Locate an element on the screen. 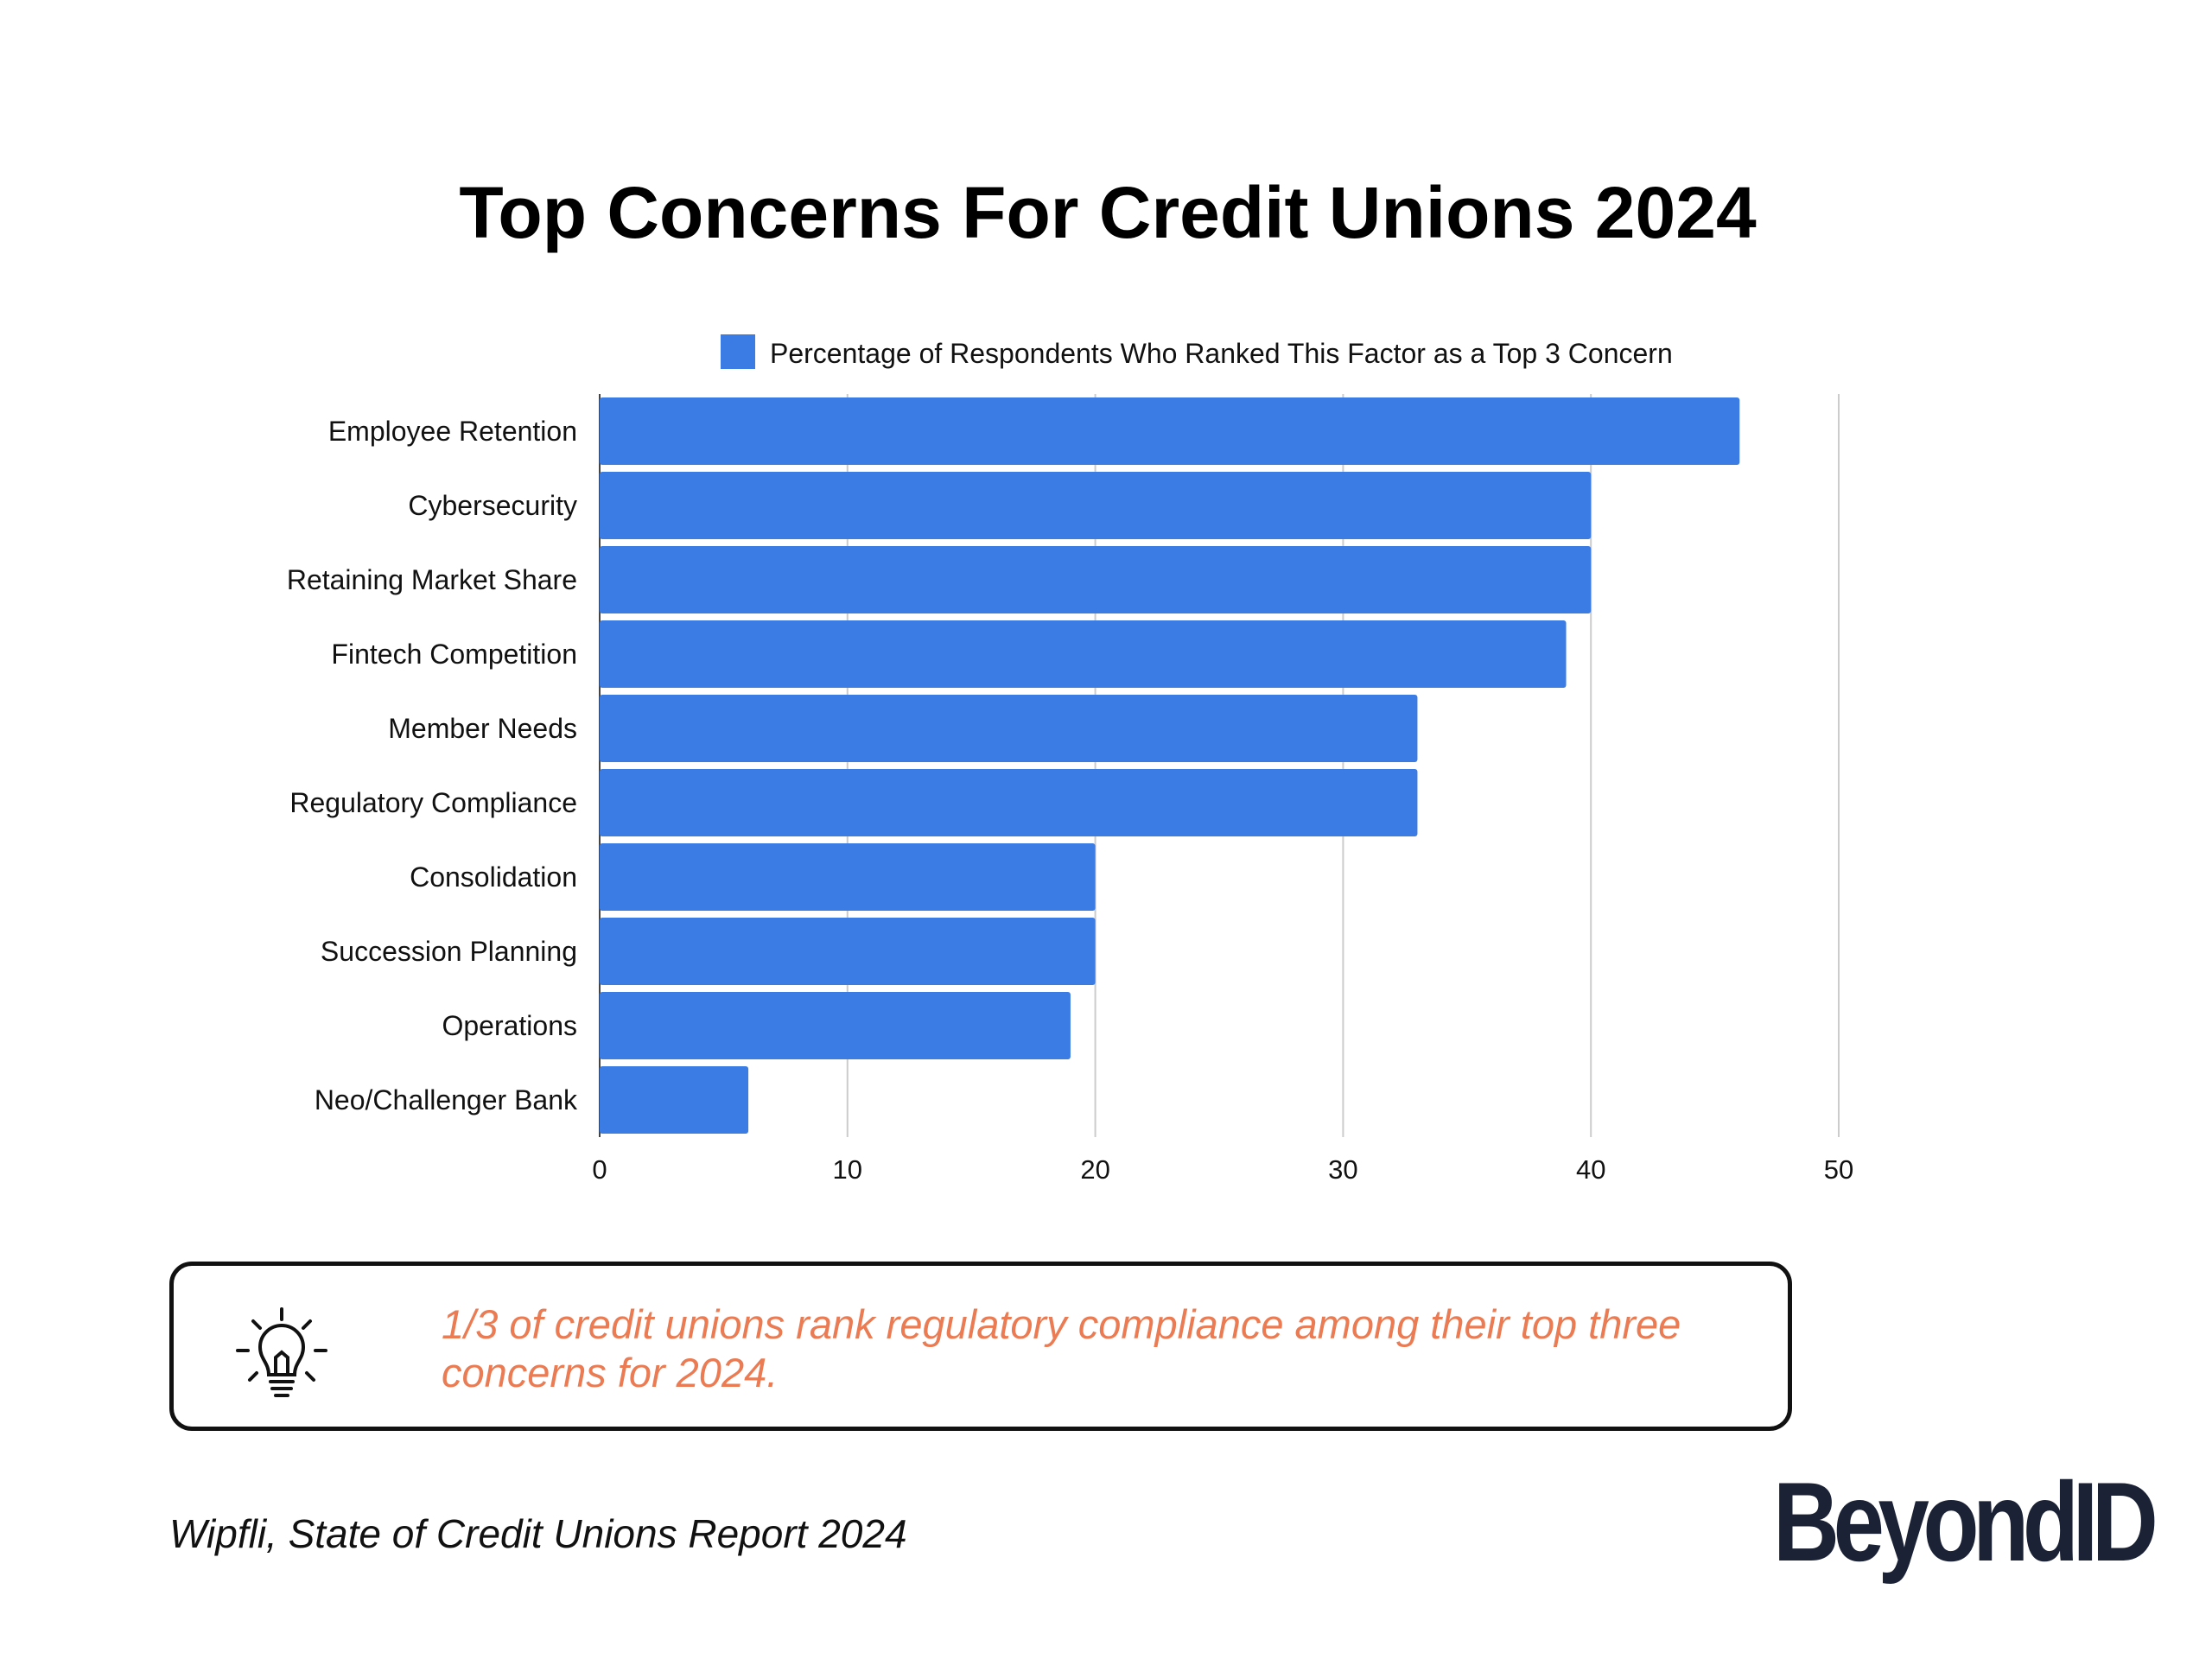 This screenshot has width=2212, height=1659. x-tick-label: 0 is located at coordinates (599, 1169).